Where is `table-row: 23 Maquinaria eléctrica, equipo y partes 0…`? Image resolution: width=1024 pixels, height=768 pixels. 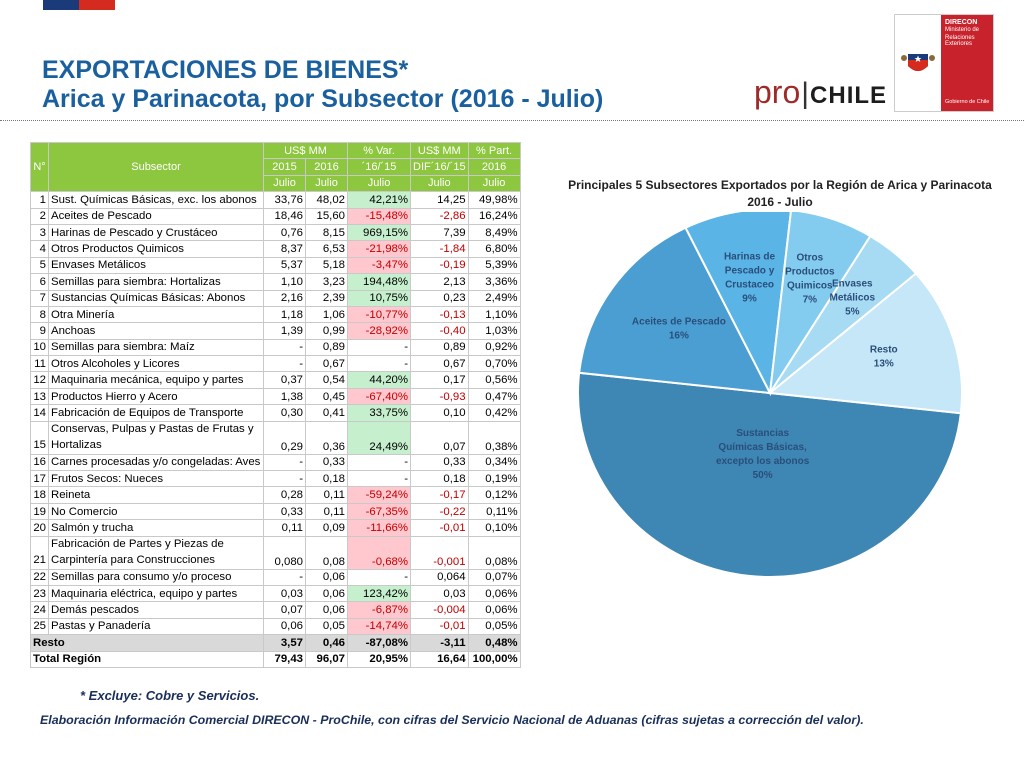
table-row: 23 Maquinaria eléctrica, equipo y partes 0… is located at coordinates (275, 593).